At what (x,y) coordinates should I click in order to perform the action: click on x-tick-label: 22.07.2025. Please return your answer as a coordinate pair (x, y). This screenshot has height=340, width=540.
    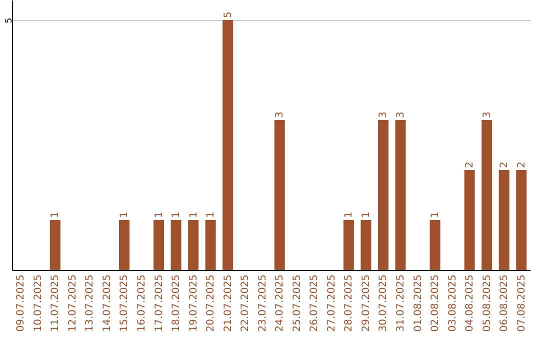
    Looking at the image, I should click on (246, 303).